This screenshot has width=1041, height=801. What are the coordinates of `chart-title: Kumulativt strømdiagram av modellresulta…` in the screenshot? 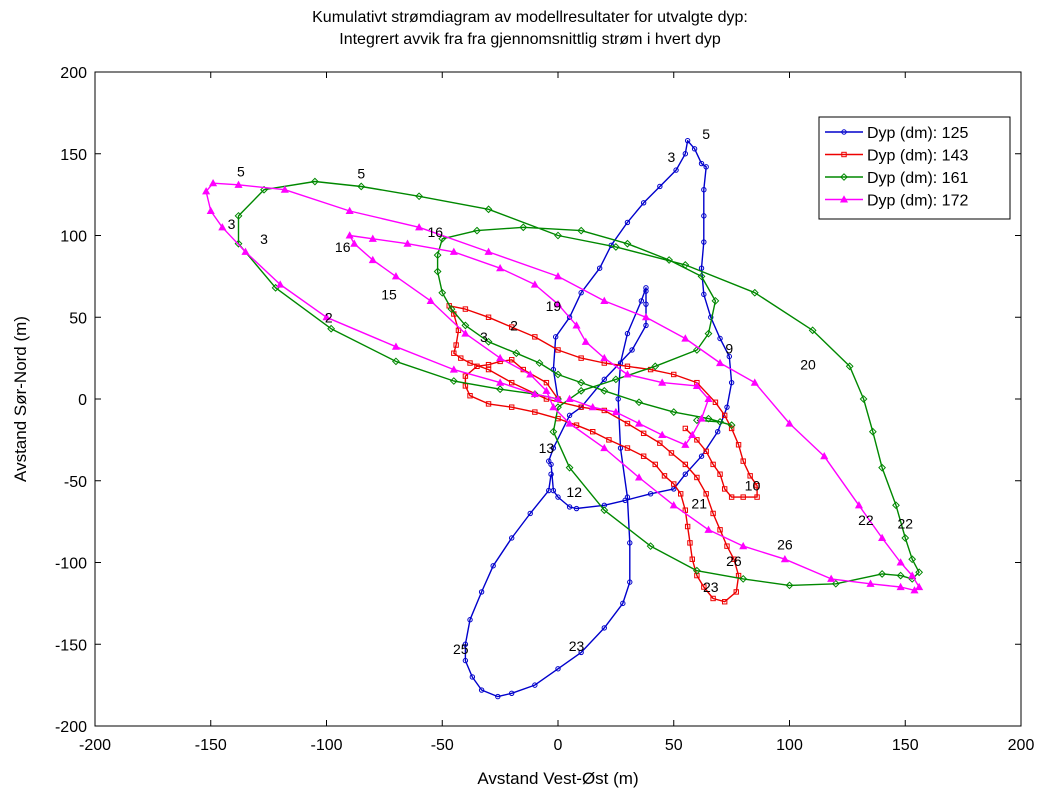 It's located at (530, 17).